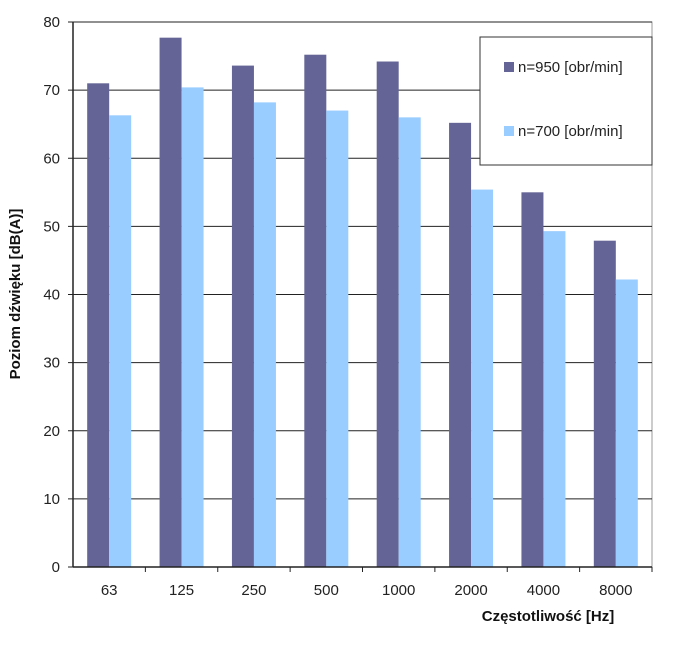 Image resolution: width=700 pixels, height=656 pixels. I want to click on x-tick-label: 1000, so click(398, 590).